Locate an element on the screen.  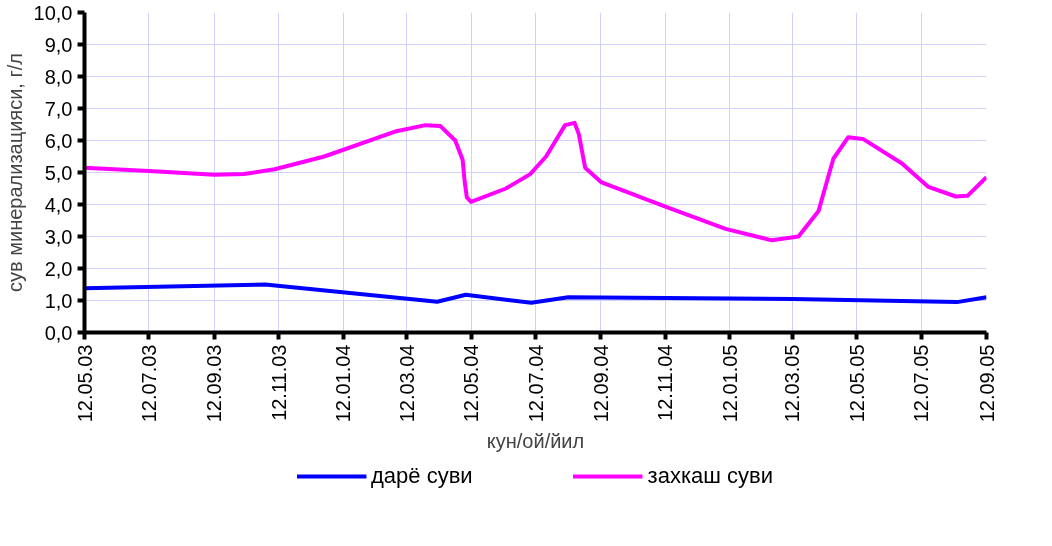
x-tick-label: 12.05.03 is located at coordinates (84, 383).